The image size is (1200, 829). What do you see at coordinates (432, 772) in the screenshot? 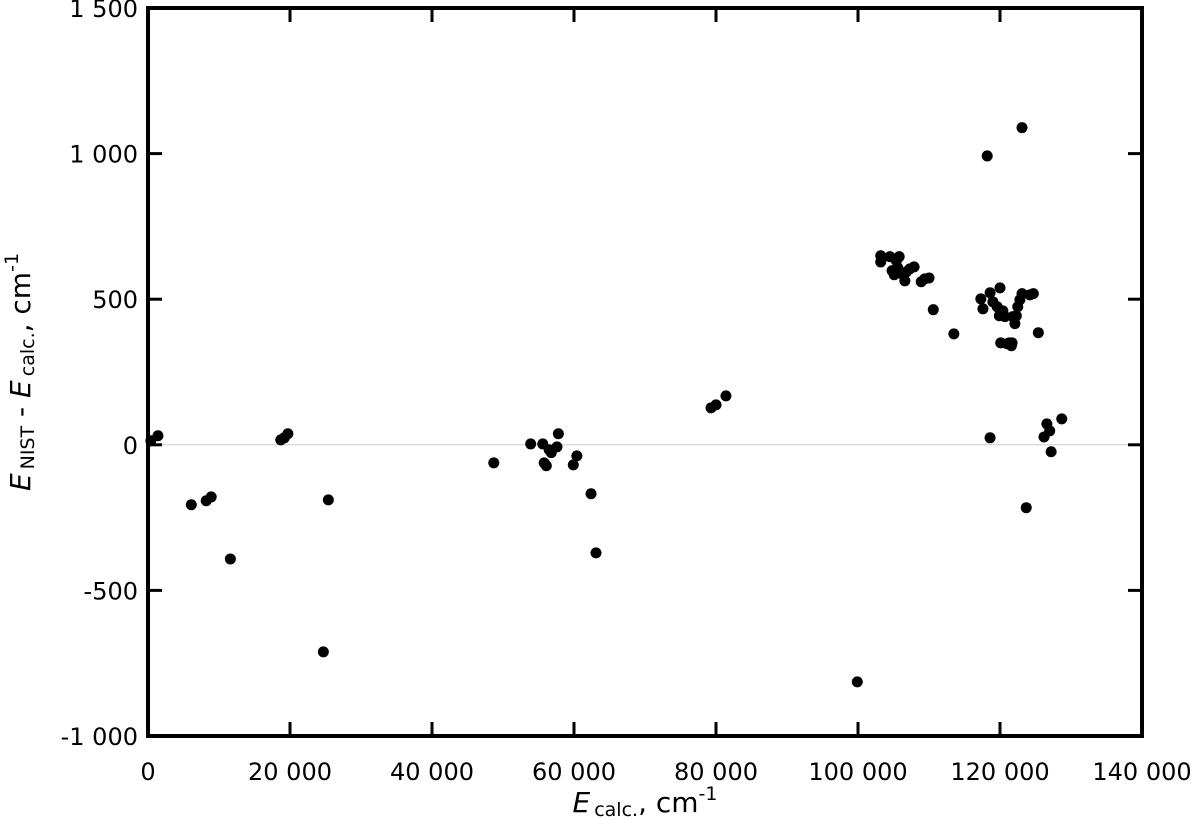
I see `x-tick-label: 40 000` at bounding box center [432, 772].